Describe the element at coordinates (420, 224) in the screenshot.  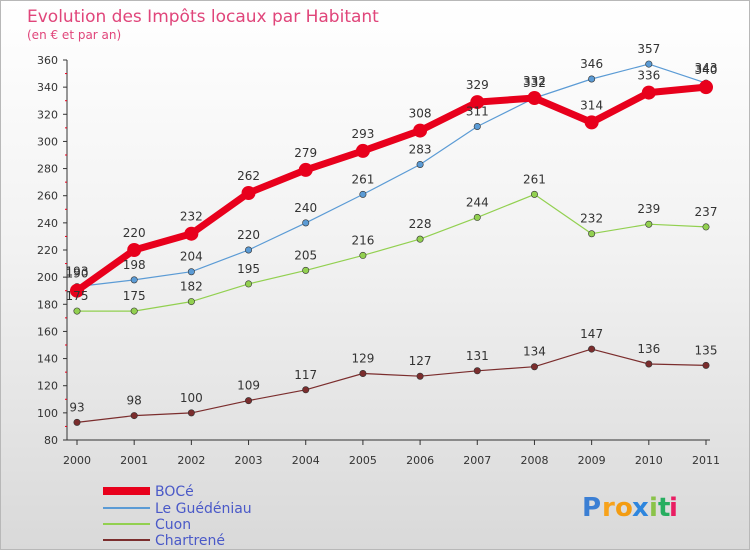
I see `data-label-series-2: 228` at that location.